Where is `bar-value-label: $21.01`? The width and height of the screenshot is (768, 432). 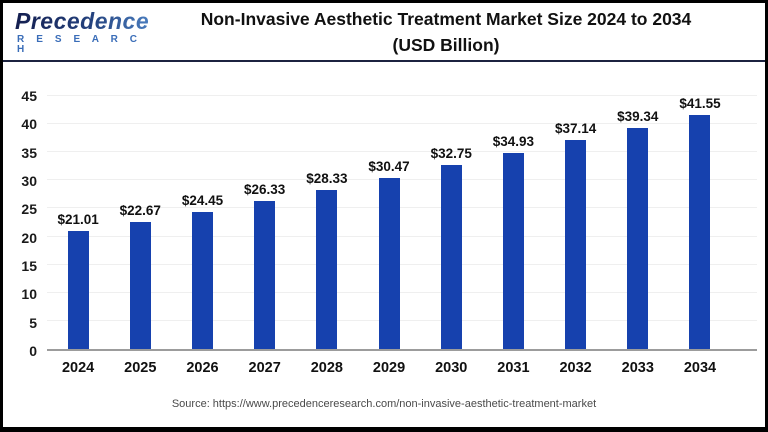 bar-value-label: $21.01 is located at coordinates (78, 219).